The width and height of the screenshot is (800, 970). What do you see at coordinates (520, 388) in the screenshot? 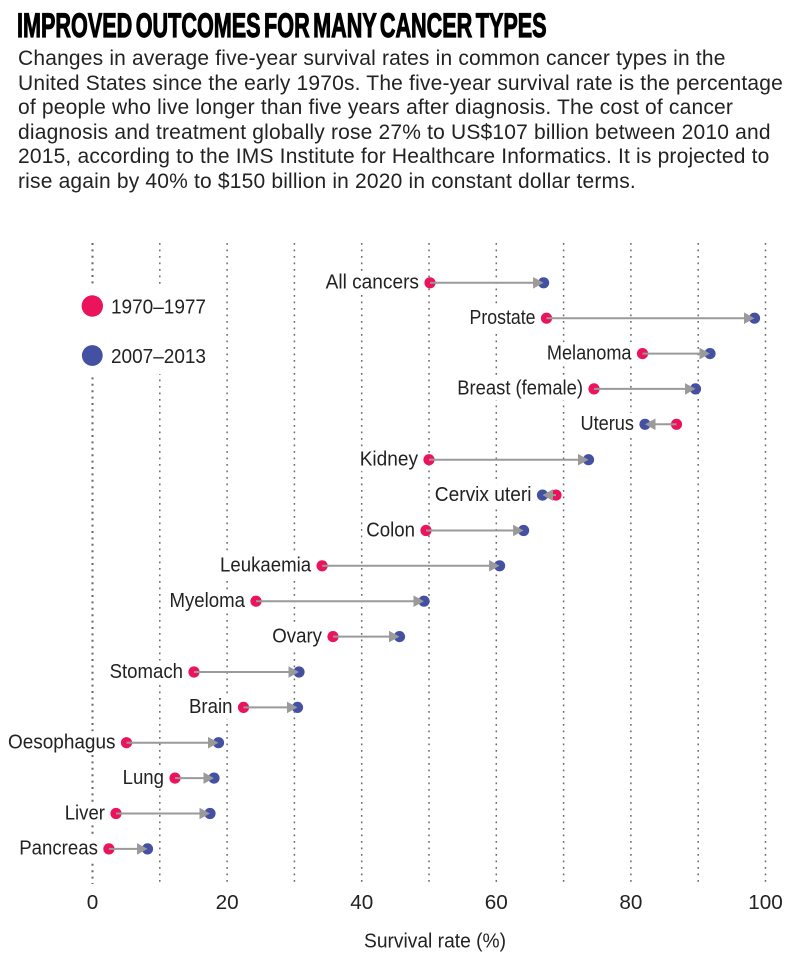
I see `svg-text: Breast (female)` at bounding box center [520, 388].